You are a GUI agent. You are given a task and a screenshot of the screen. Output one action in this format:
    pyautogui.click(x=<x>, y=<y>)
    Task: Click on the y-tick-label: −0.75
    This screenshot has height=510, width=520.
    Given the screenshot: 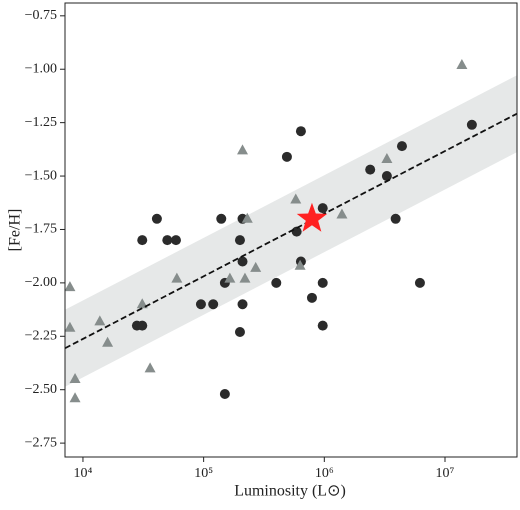 What is the action you would take?
    pyautogui.click(x=41, y=15)
    